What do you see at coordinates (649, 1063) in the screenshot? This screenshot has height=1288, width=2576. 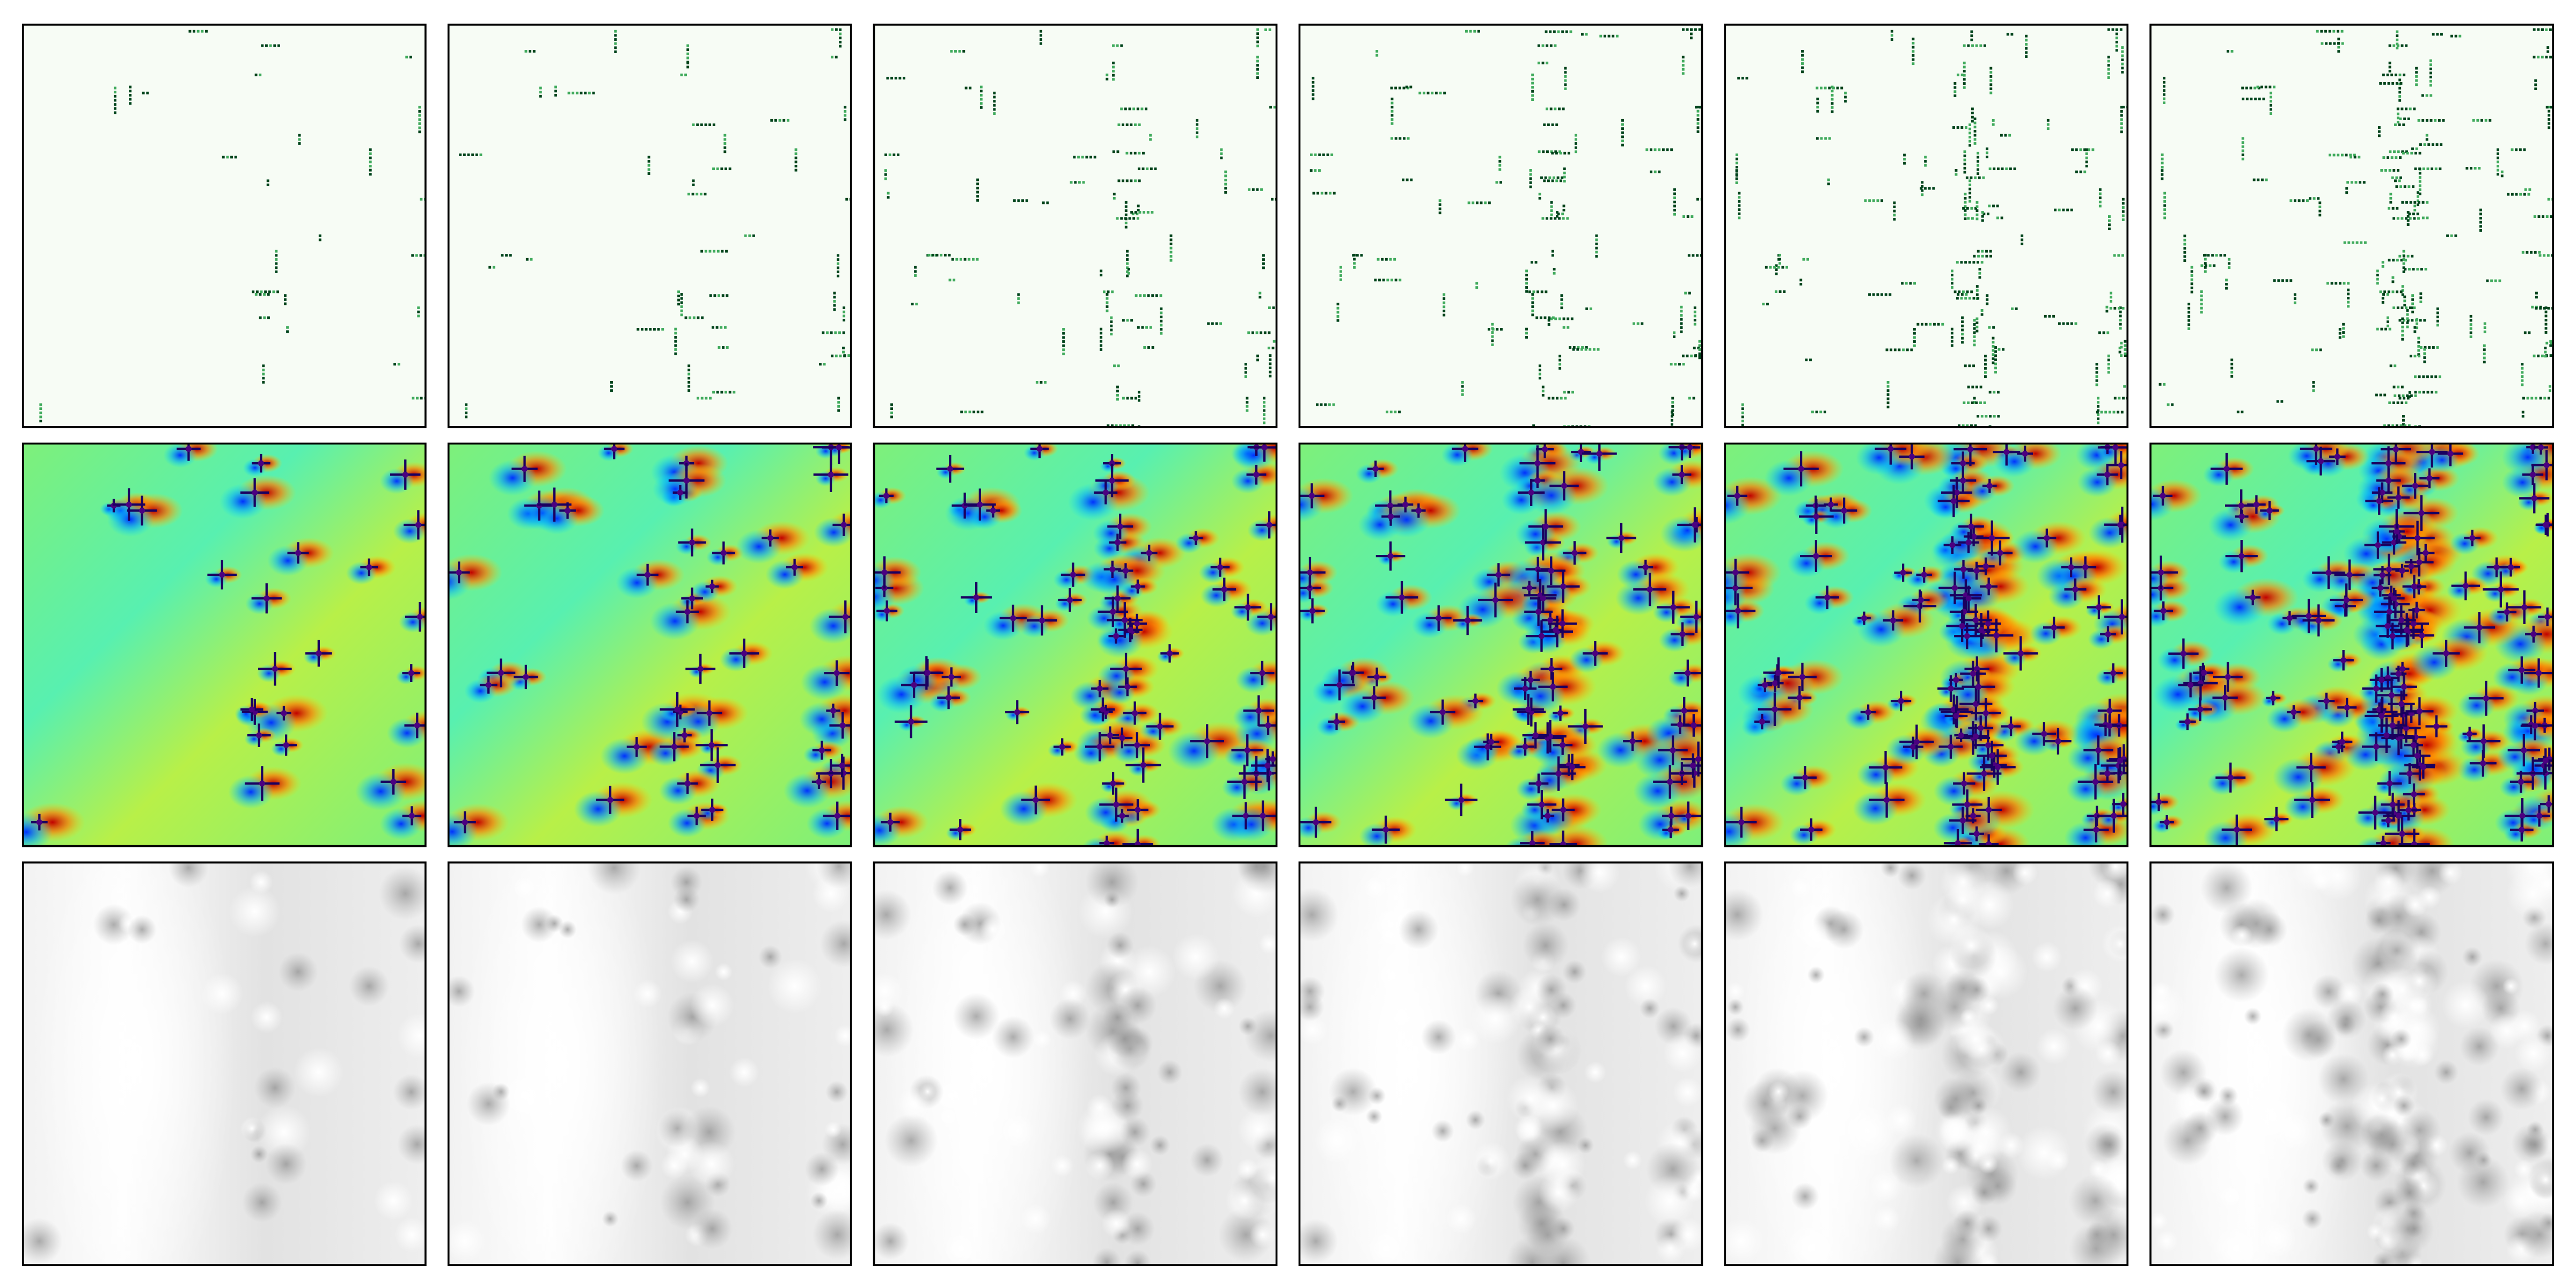 I see `panel` at bounding box center [649, 1063].